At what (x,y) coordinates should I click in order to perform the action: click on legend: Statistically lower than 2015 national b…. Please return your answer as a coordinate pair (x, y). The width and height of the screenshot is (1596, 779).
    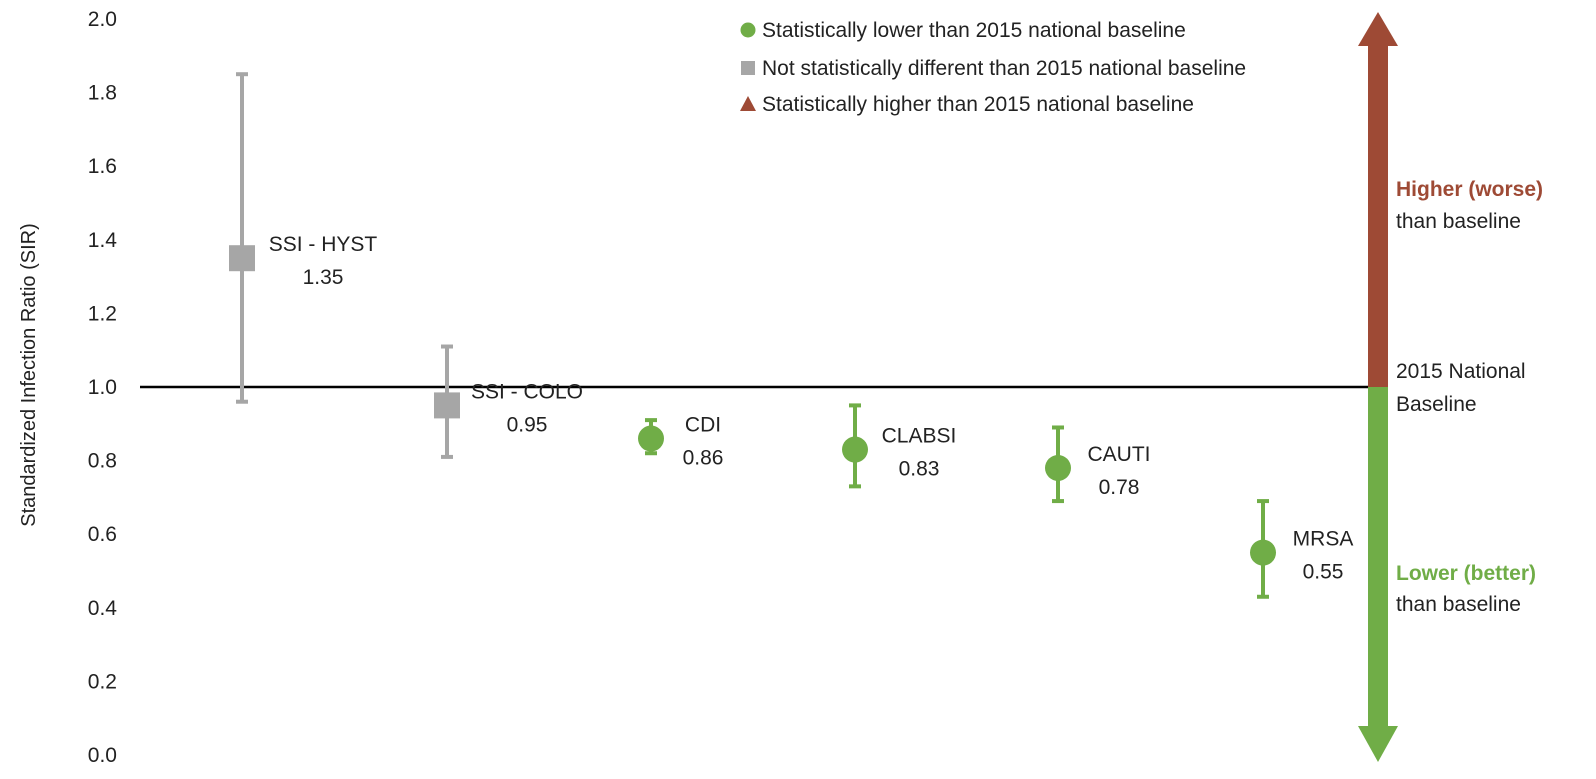
    Looking at the image, I should click on (993, 67).